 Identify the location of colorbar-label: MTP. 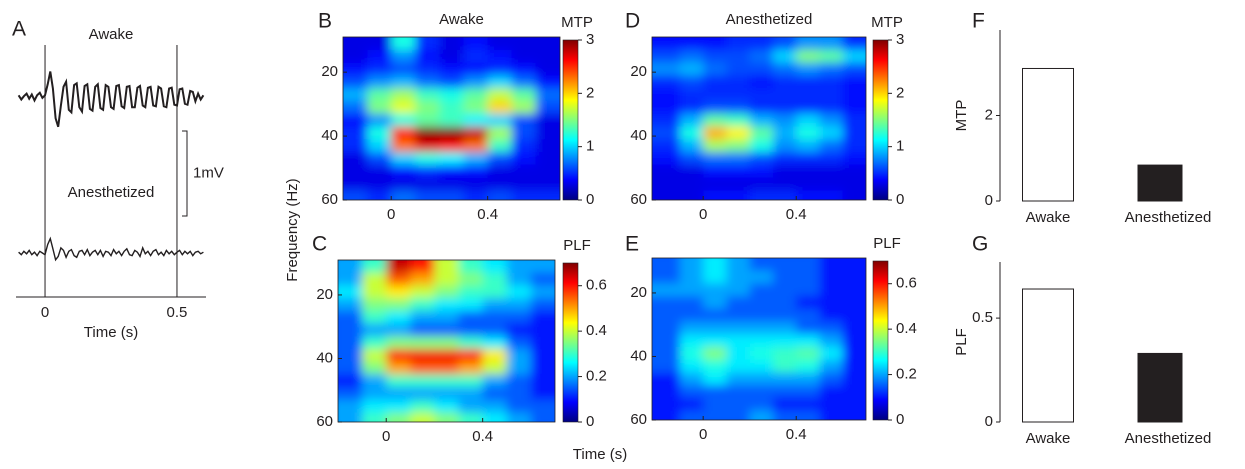
(887, 22).